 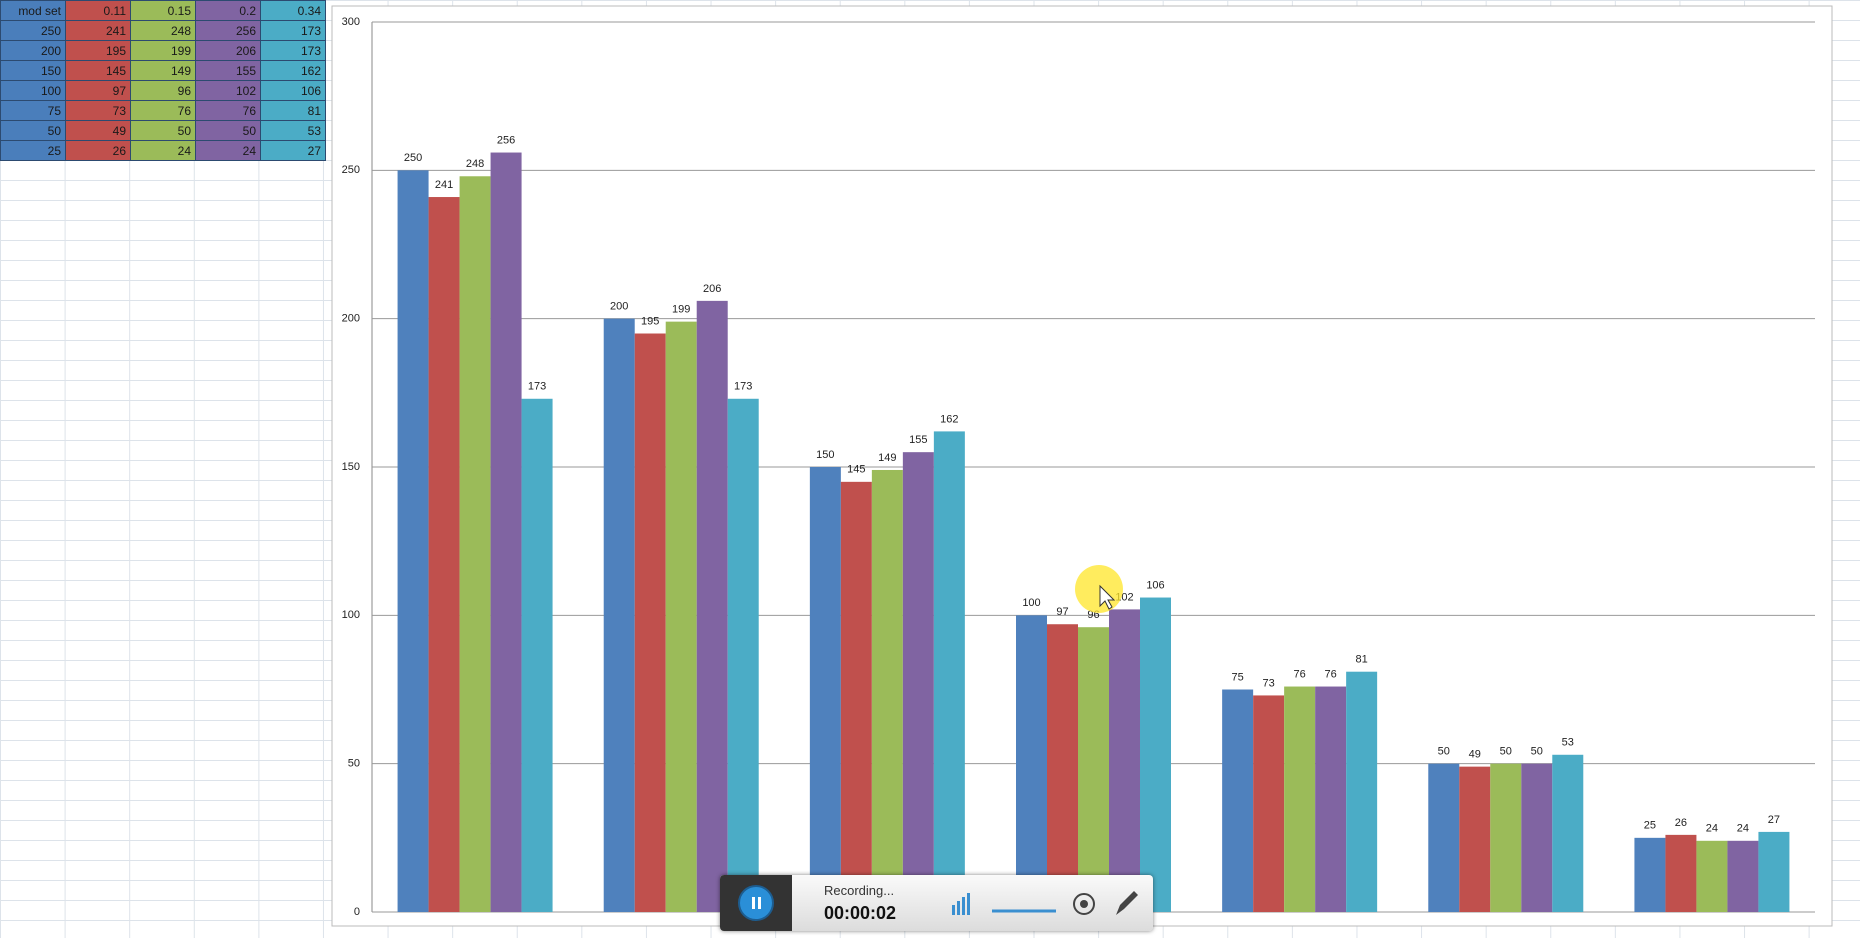 I want to click on cursor-highlight, so click(x=1099, y=589).